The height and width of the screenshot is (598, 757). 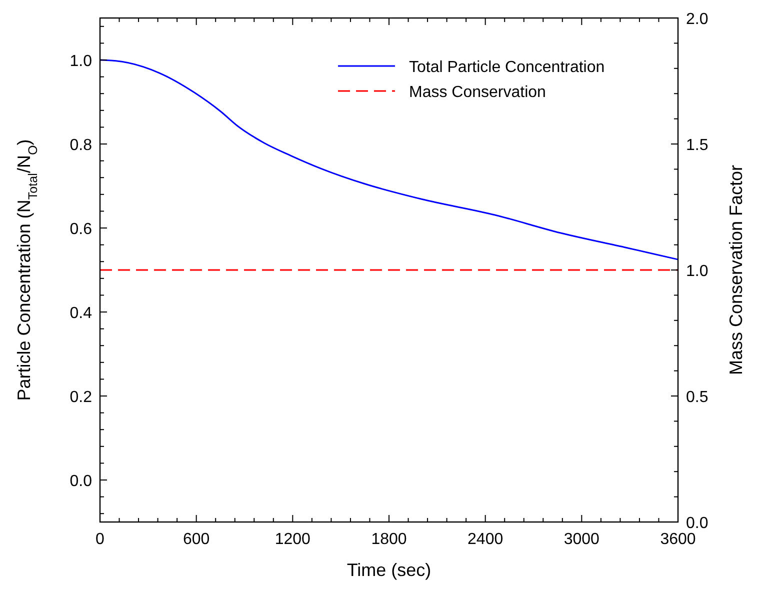 What do you see at coordinates (507, 67) in the screenshot?
I see `legend-label: Total Particle Concentration` at bounding box center [507, 67].